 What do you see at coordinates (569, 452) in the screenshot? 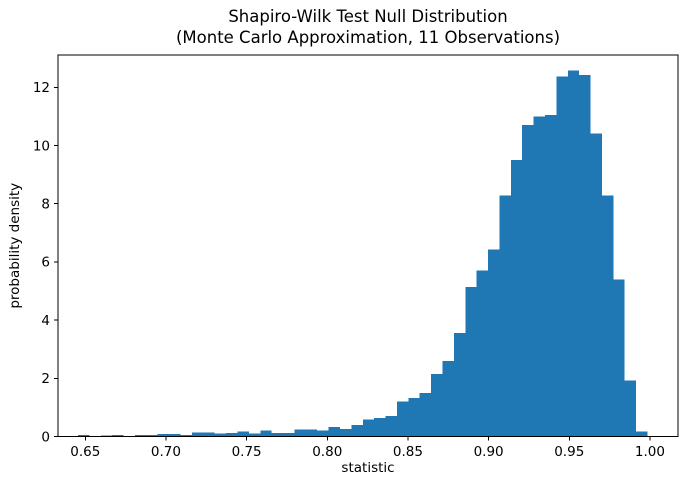
I see `x-tick-label: 0.95` at bounding box center [569, 452].